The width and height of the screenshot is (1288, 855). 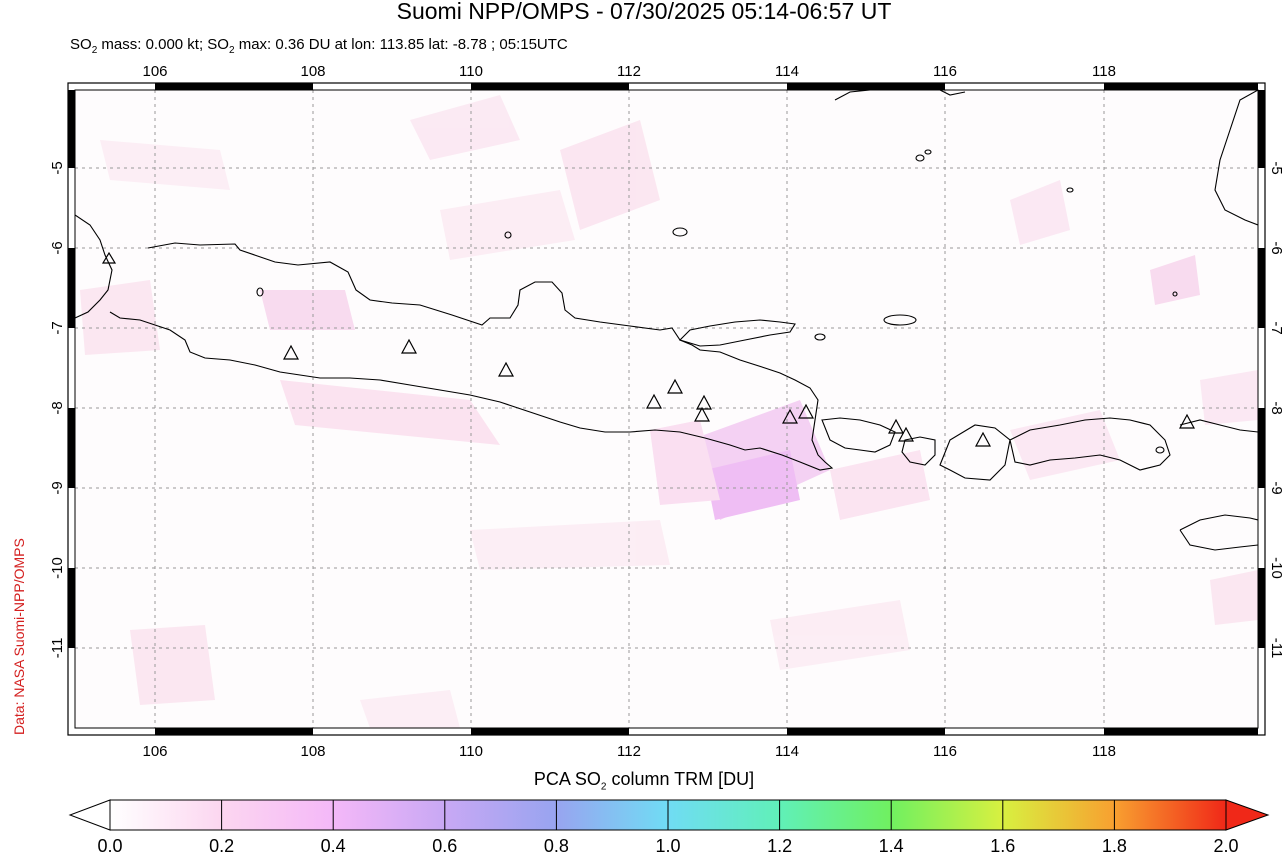 What do you see at coordinates (1114, 845) in the screenshot?
I see `colorbar-tick: 1.8` at bounding box center [1114, 845].